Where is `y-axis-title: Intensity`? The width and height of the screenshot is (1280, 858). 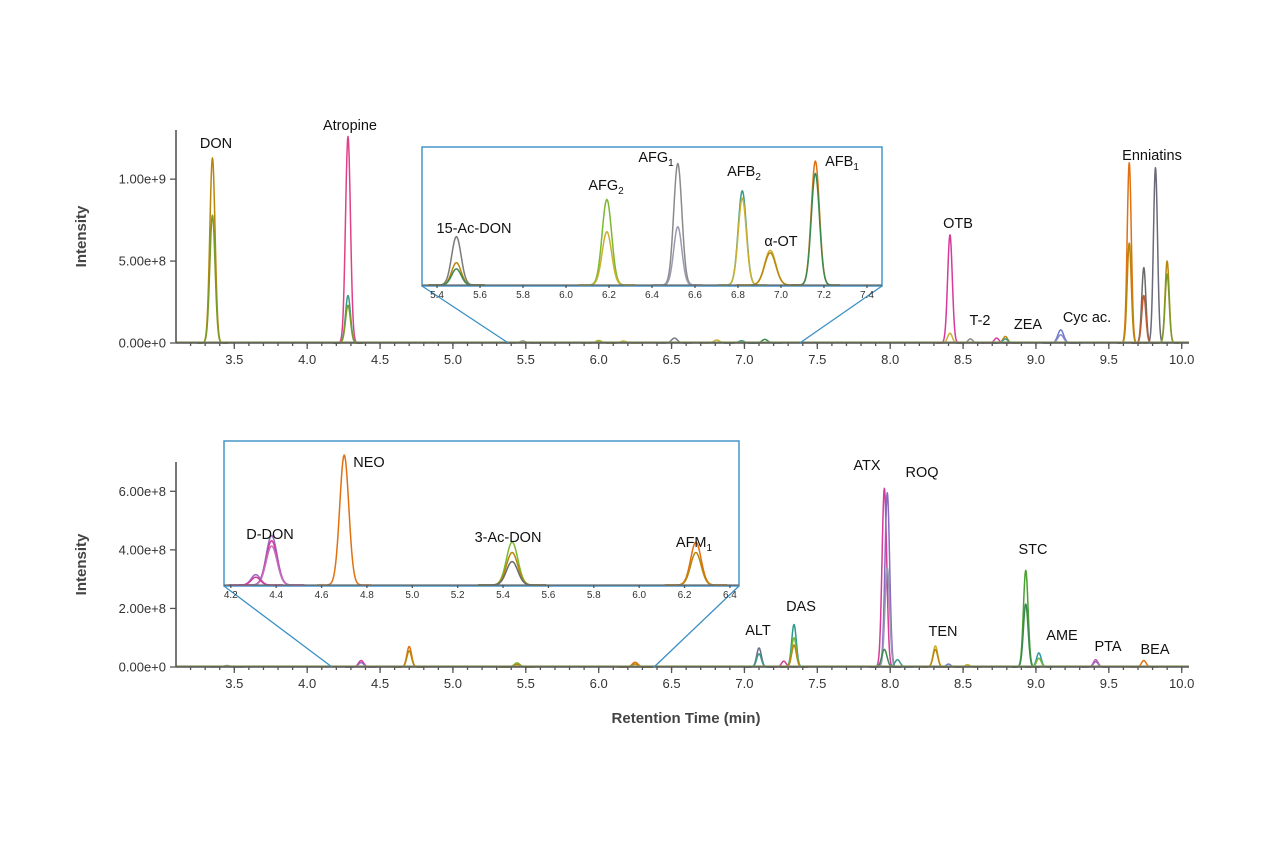
y-axis-title: Intensity is located at coordinates (81, 236).